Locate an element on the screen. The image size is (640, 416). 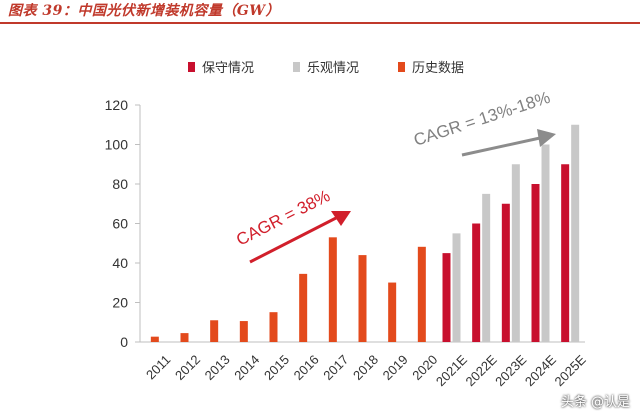
x-tick-label: 2014 is located at coordinates (246, 367).